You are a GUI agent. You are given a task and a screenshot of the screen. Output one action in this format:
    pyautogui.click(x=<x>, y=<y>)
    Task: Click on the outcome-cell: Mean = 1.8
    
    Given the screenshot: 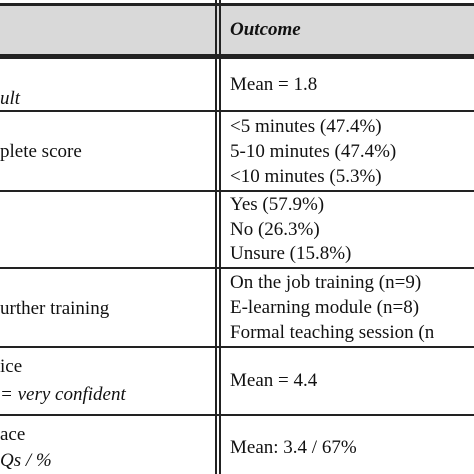 What is the action you would take?
    pyautogui.click(x=274, y=84)
    